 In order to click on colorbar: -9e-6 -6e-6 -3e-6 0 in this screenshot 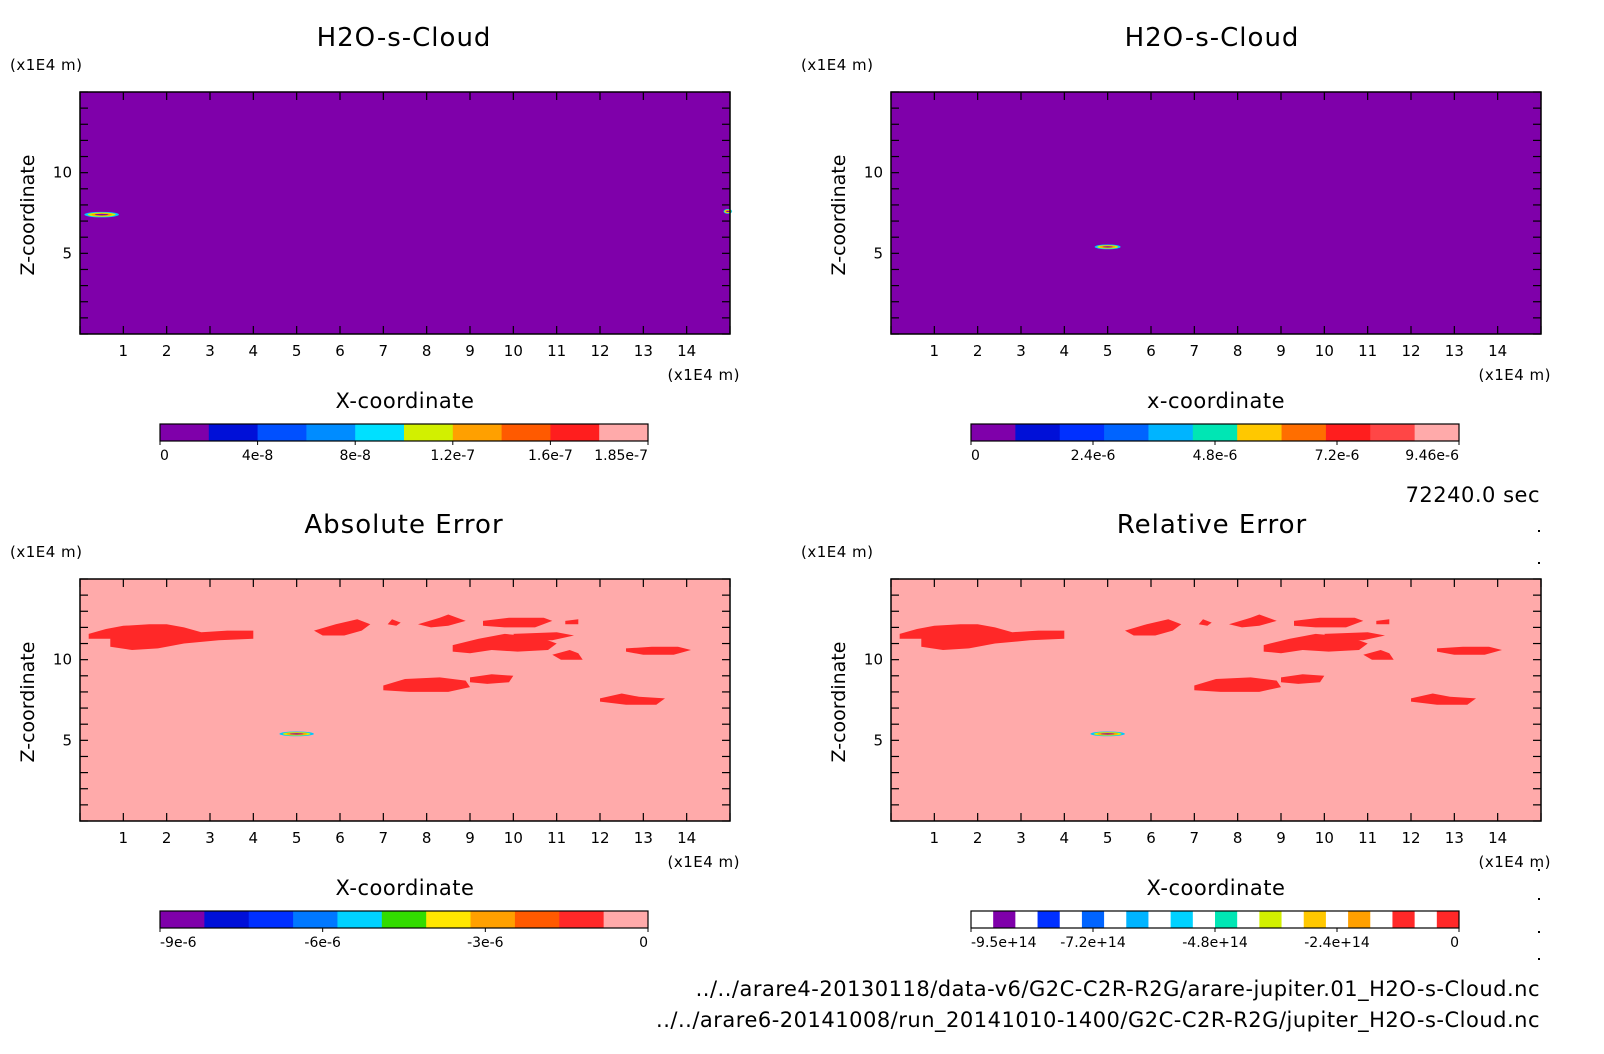, I will do `click(404, 930)`.